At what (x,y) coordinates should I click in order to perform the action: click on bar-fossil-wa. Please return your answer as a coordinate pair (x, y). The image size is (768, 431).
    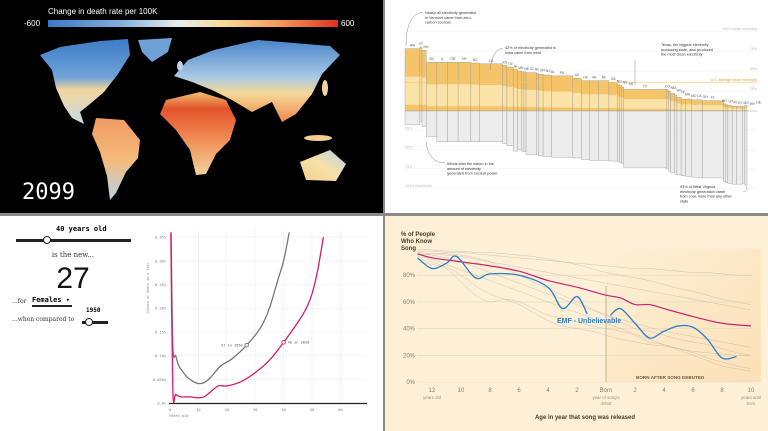
    Looking at the image, I should click on (412, 118).